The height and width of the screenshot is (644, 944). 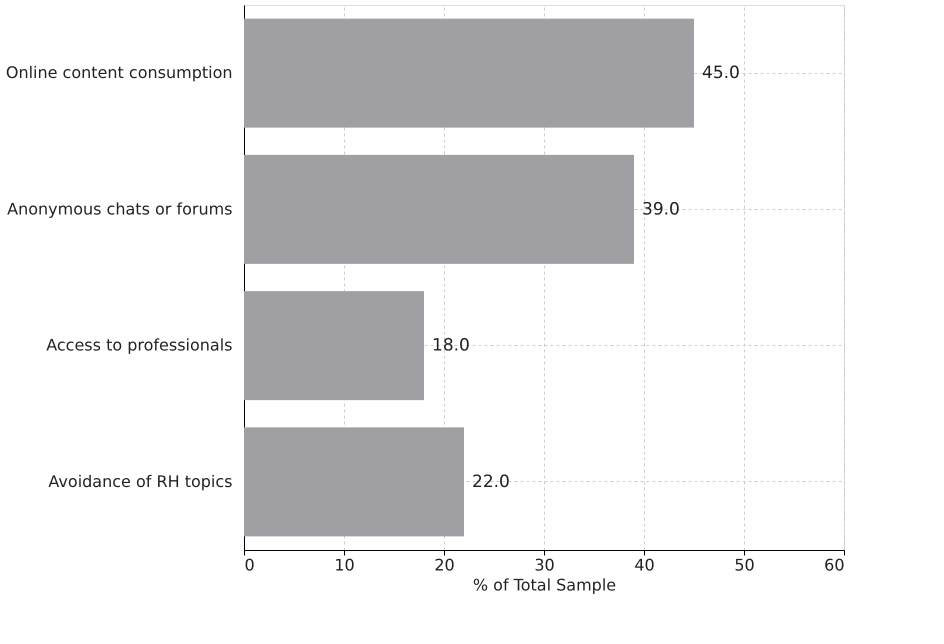 I want to click on x-tick-label: 0, so click(x=249, y=565).